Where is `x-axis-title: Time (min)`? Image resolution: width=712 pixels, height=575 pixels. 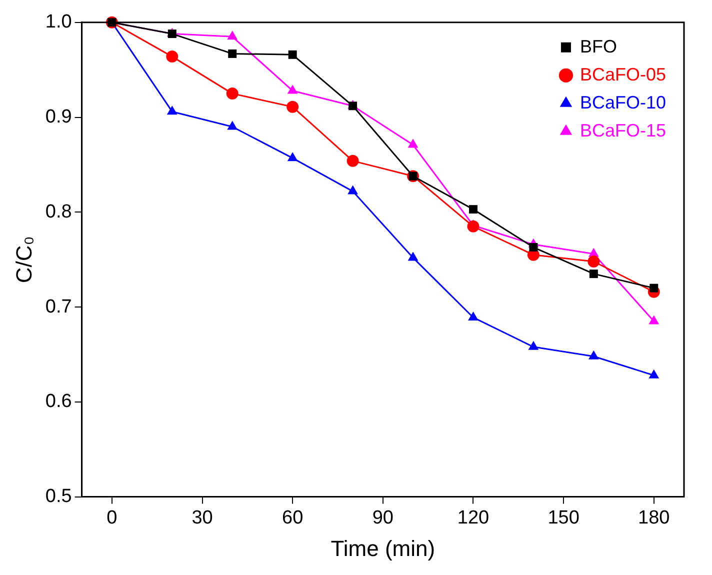 x-axis-title: Time (min) is located at coordinates (383, 548).